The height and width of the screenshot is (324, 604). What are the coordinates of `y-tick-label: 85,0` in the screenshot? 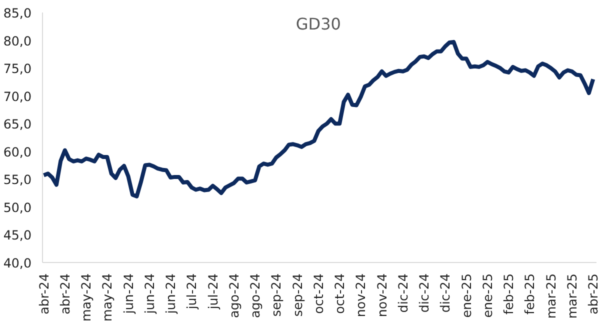 It's located at (17, 13).